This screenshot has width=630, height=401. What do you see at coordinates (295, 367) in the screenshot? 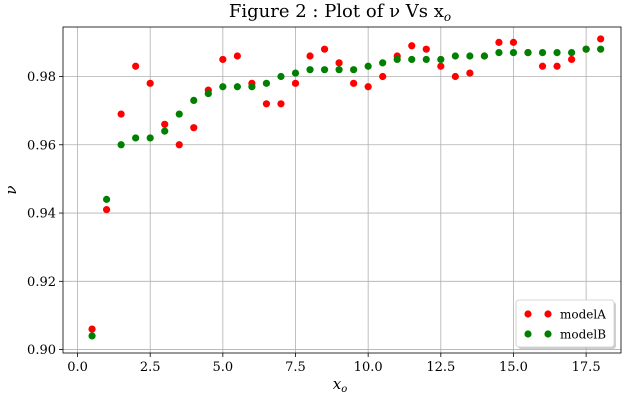
I see `x-tick-label: 7.5` at bounding box center [295, 367].